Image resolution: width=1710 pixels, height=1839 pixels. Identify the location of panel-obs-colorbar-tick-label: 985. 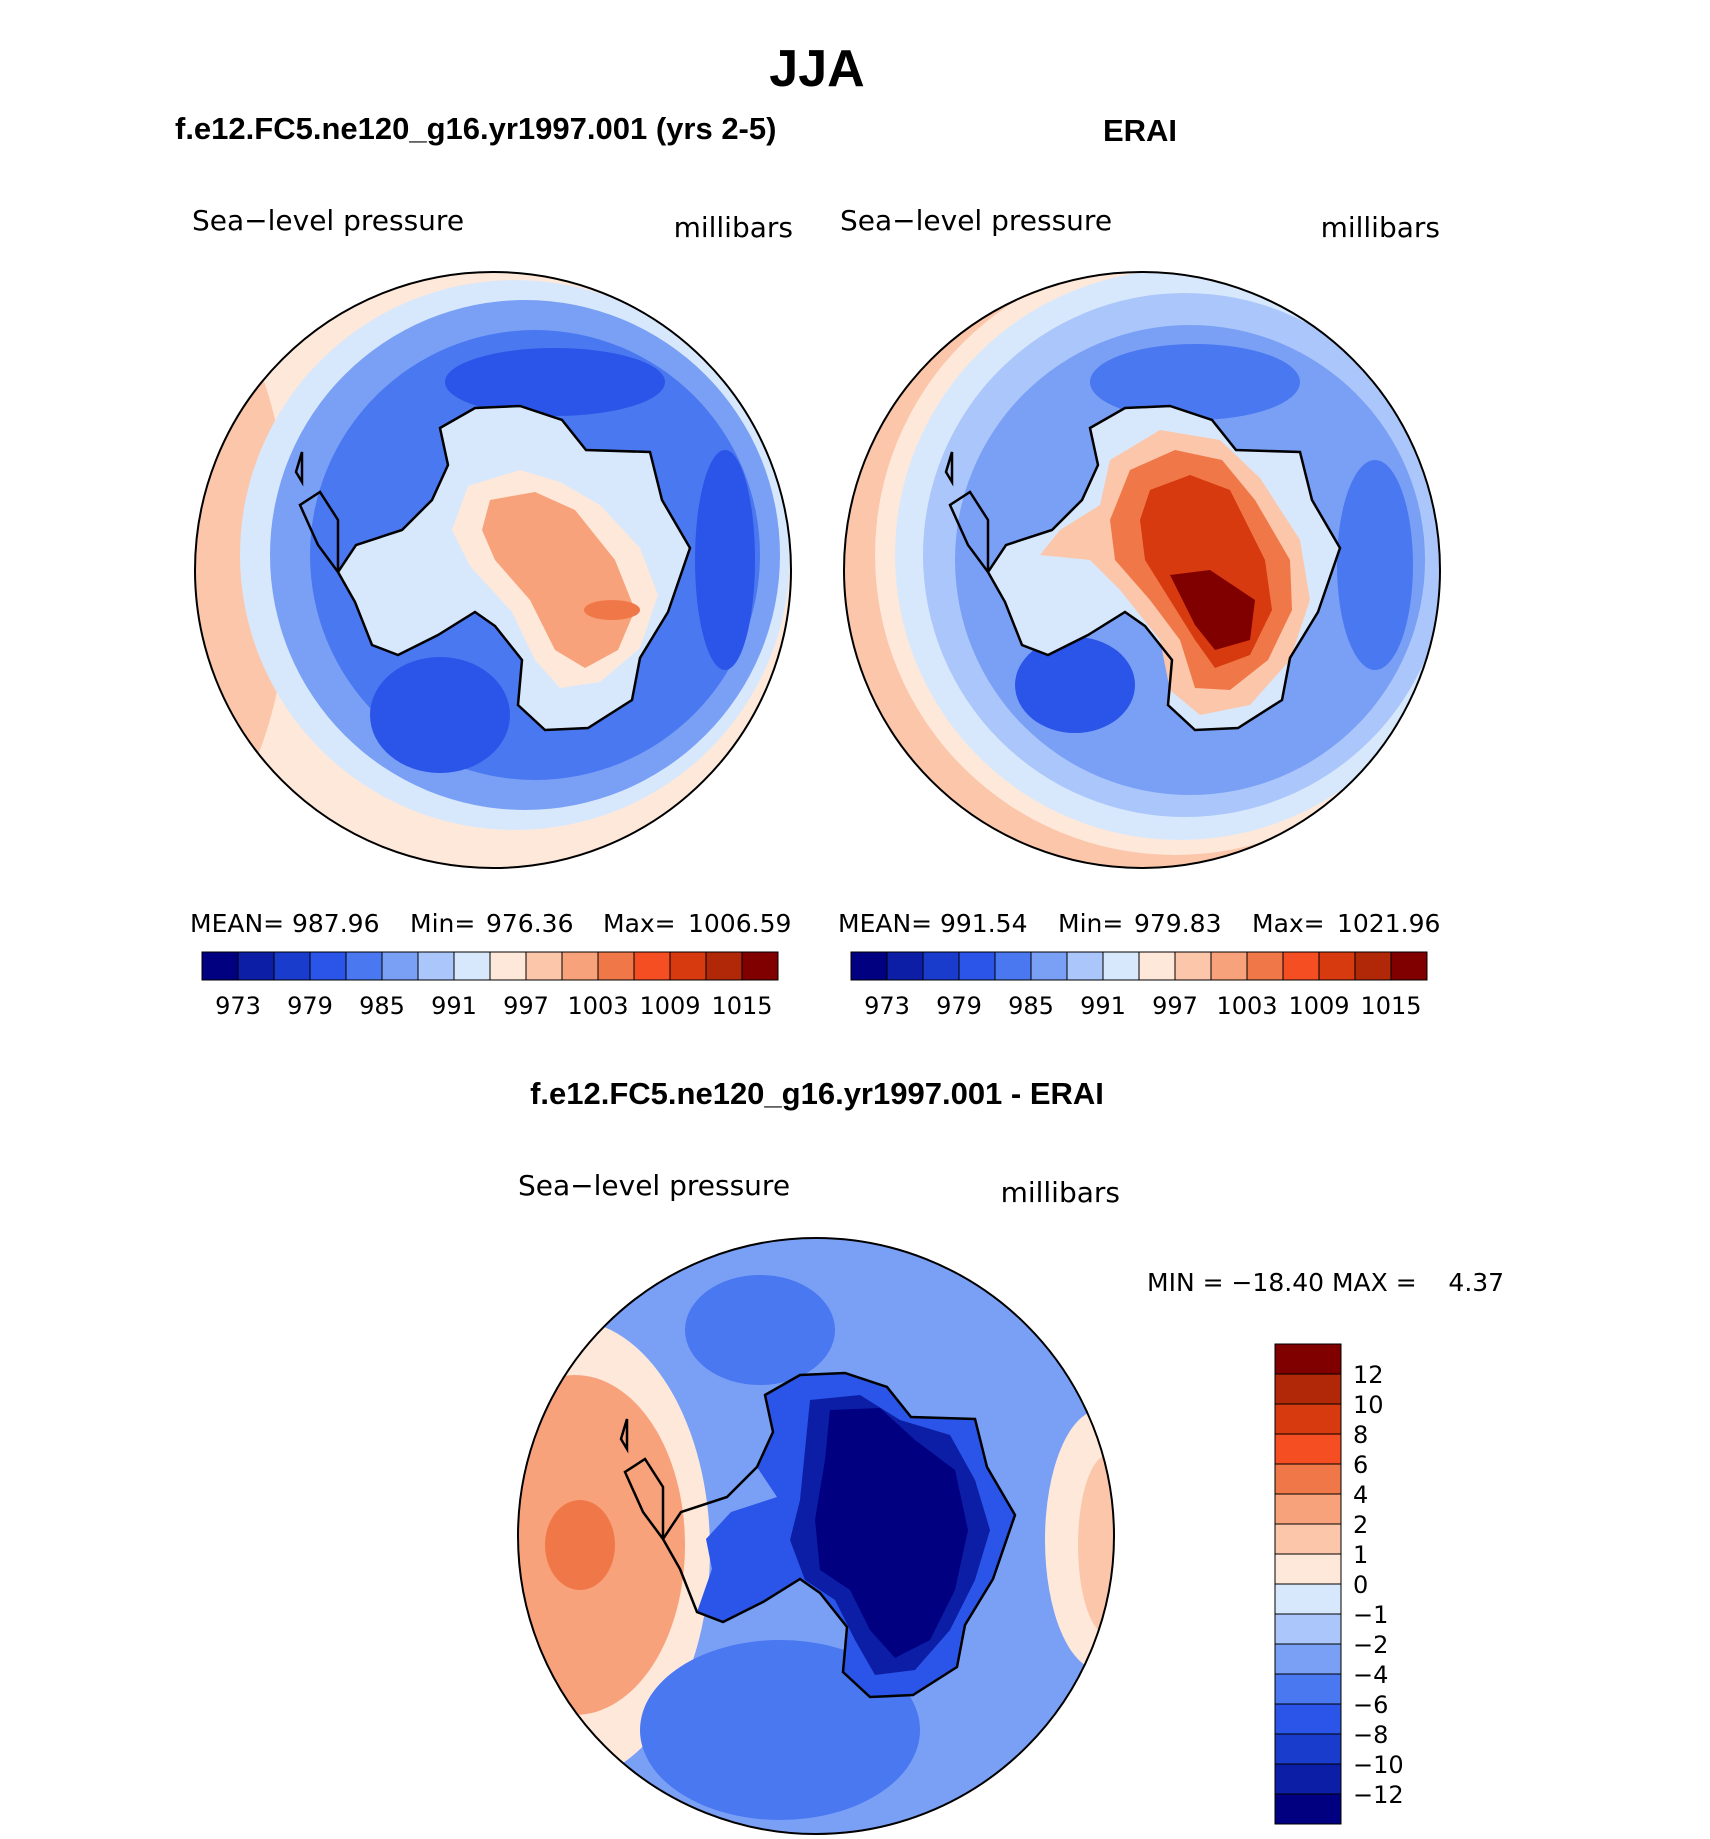
(1031, 1006).